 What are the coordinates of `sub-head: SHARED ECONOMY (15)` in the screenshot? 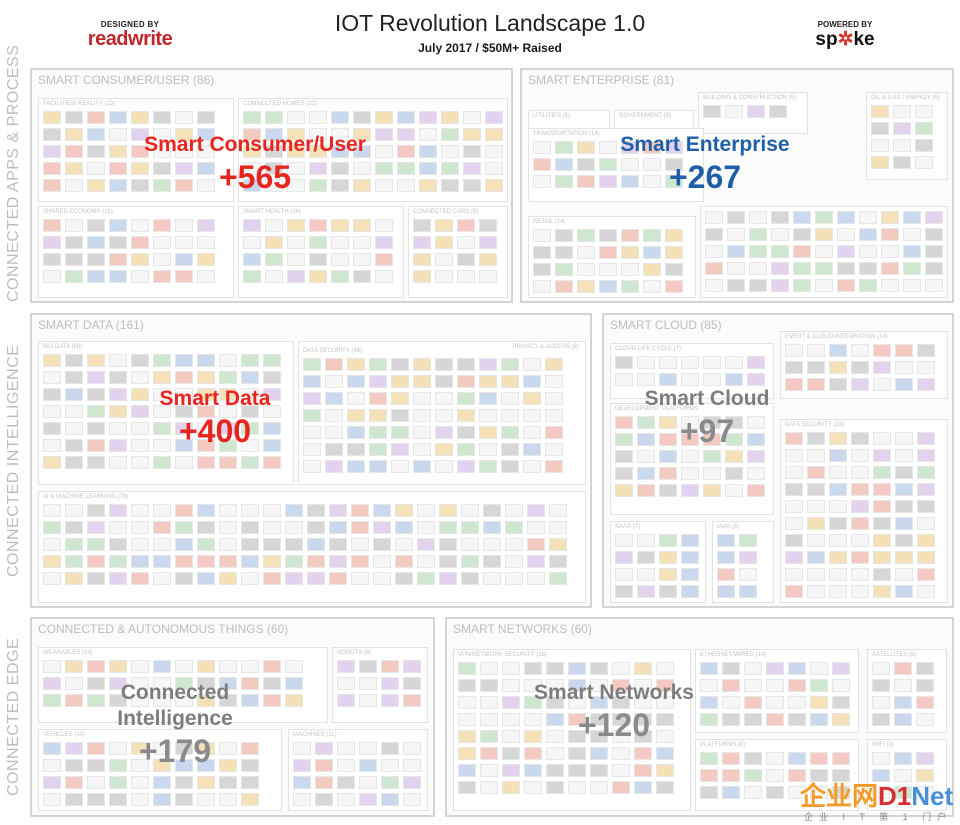 It's located at (78, 212).